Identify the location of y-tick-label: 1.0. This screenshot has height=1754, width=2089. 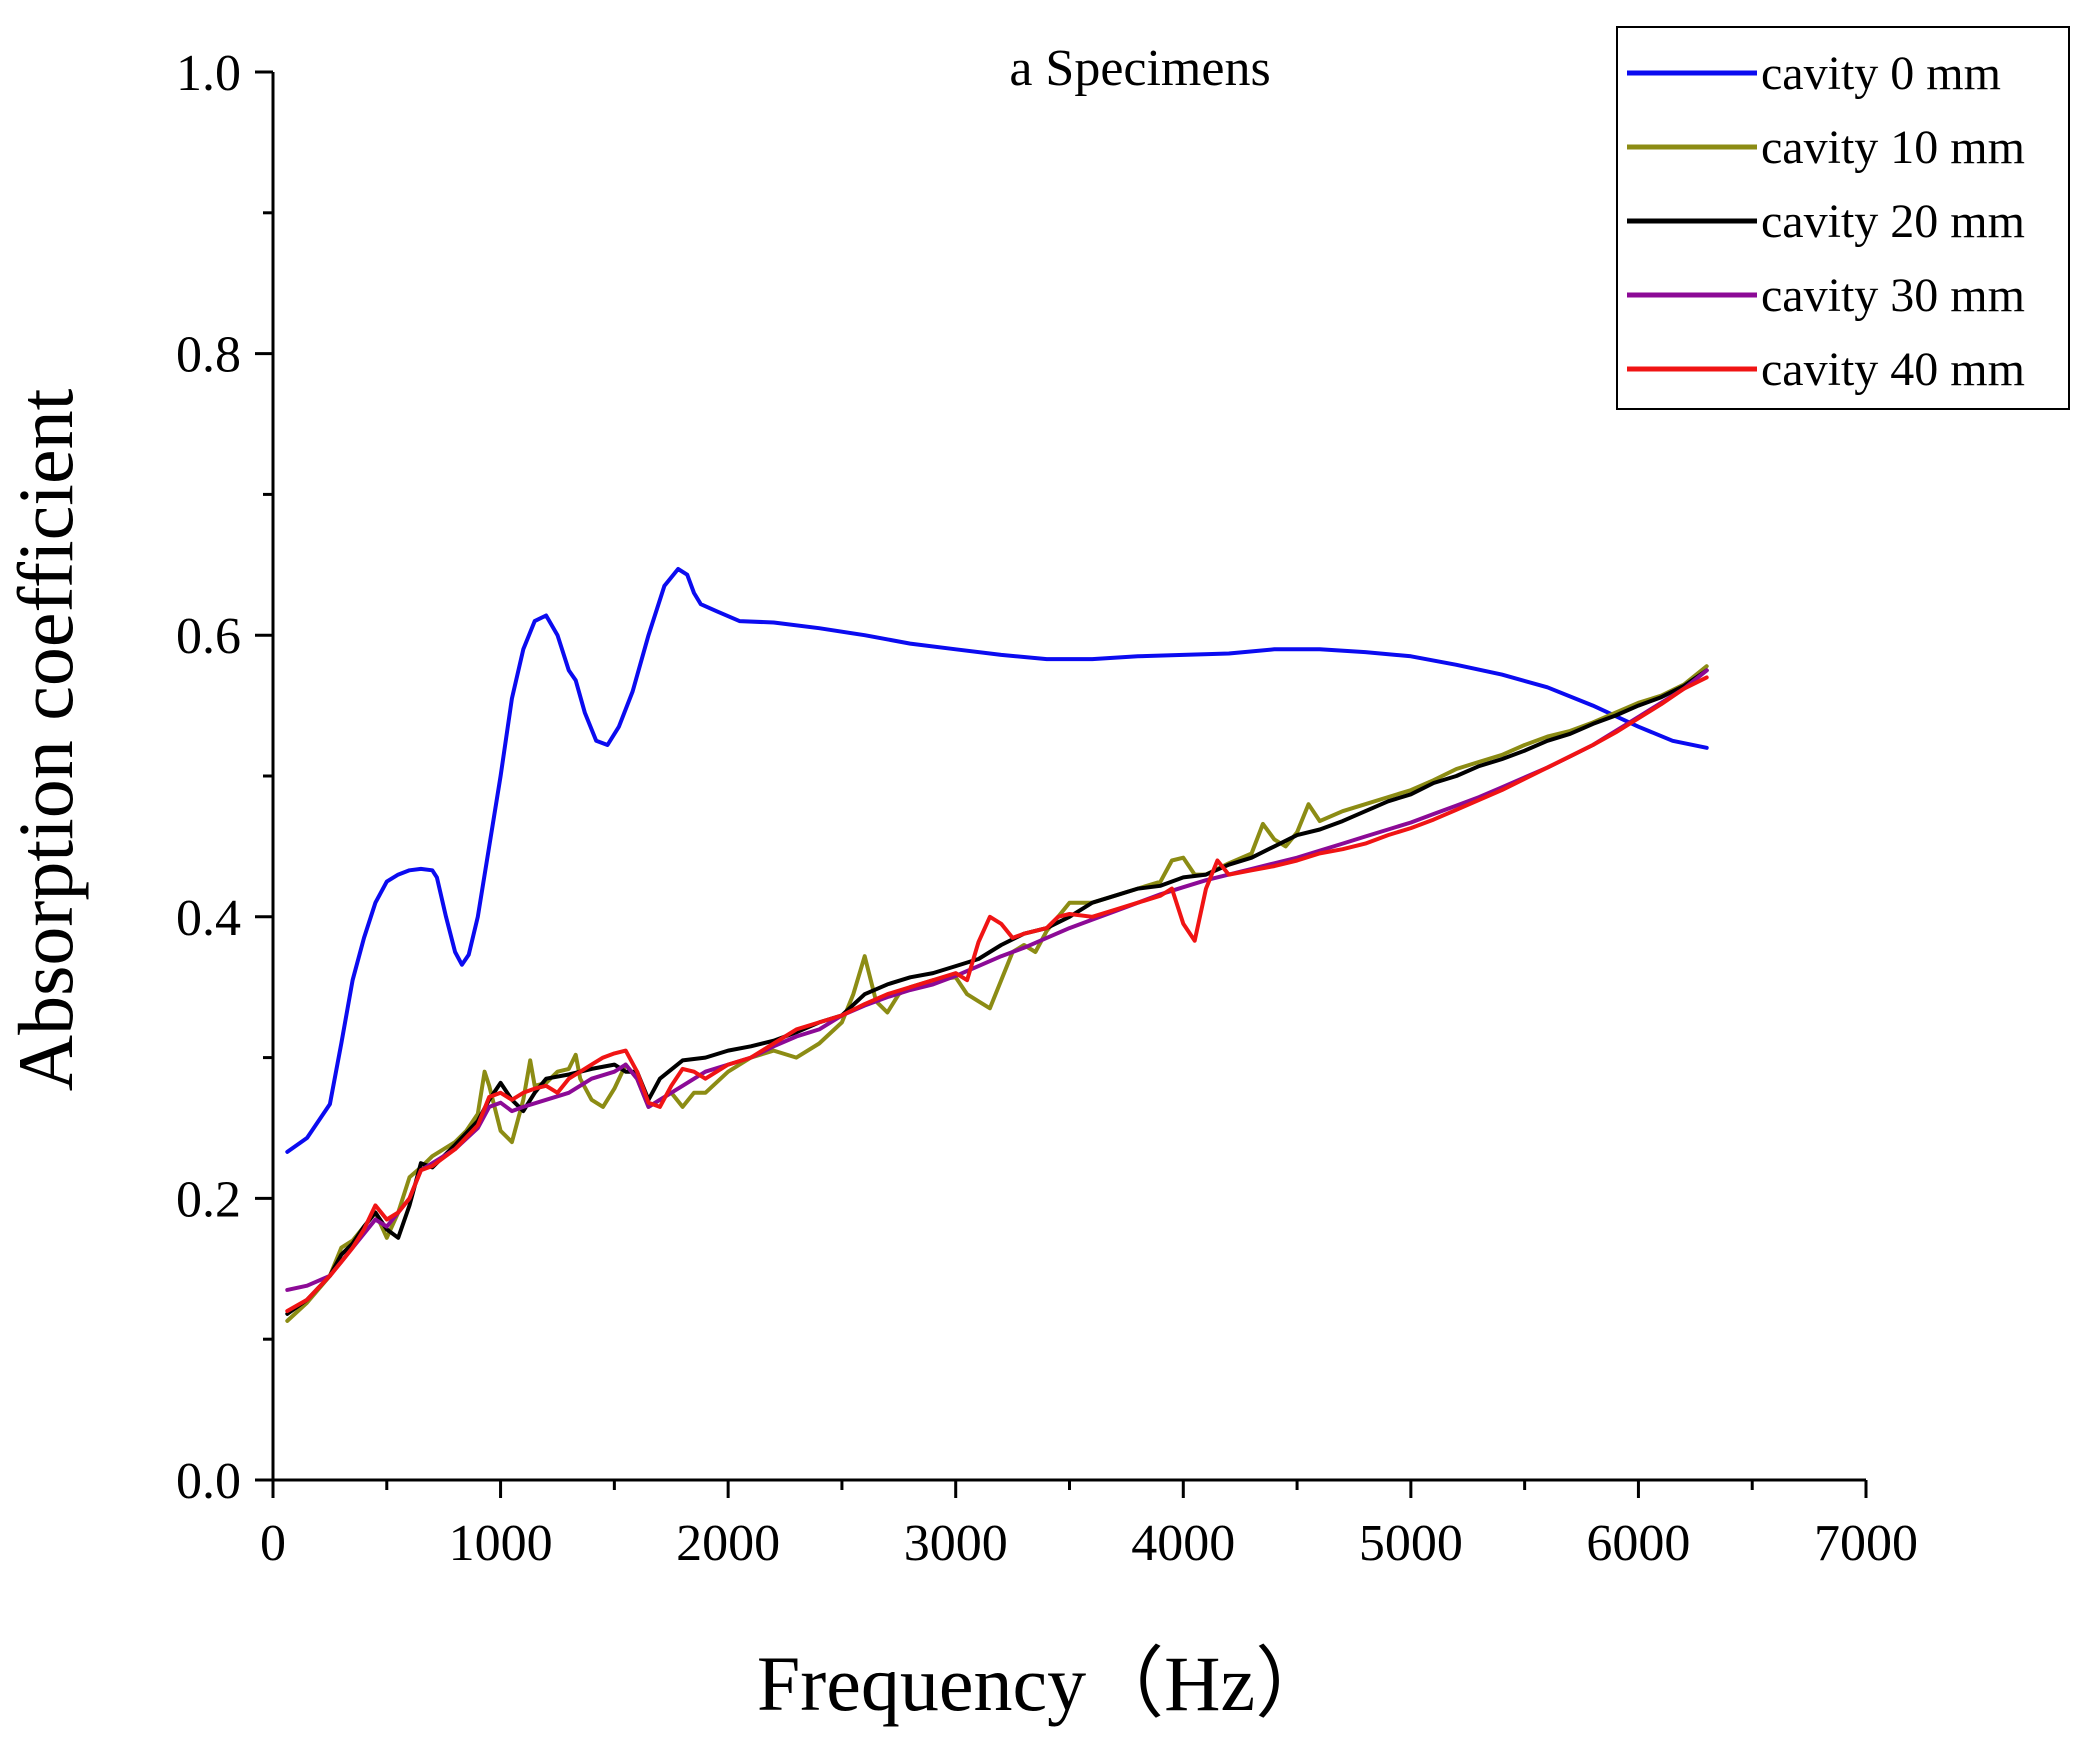
(208, 73).